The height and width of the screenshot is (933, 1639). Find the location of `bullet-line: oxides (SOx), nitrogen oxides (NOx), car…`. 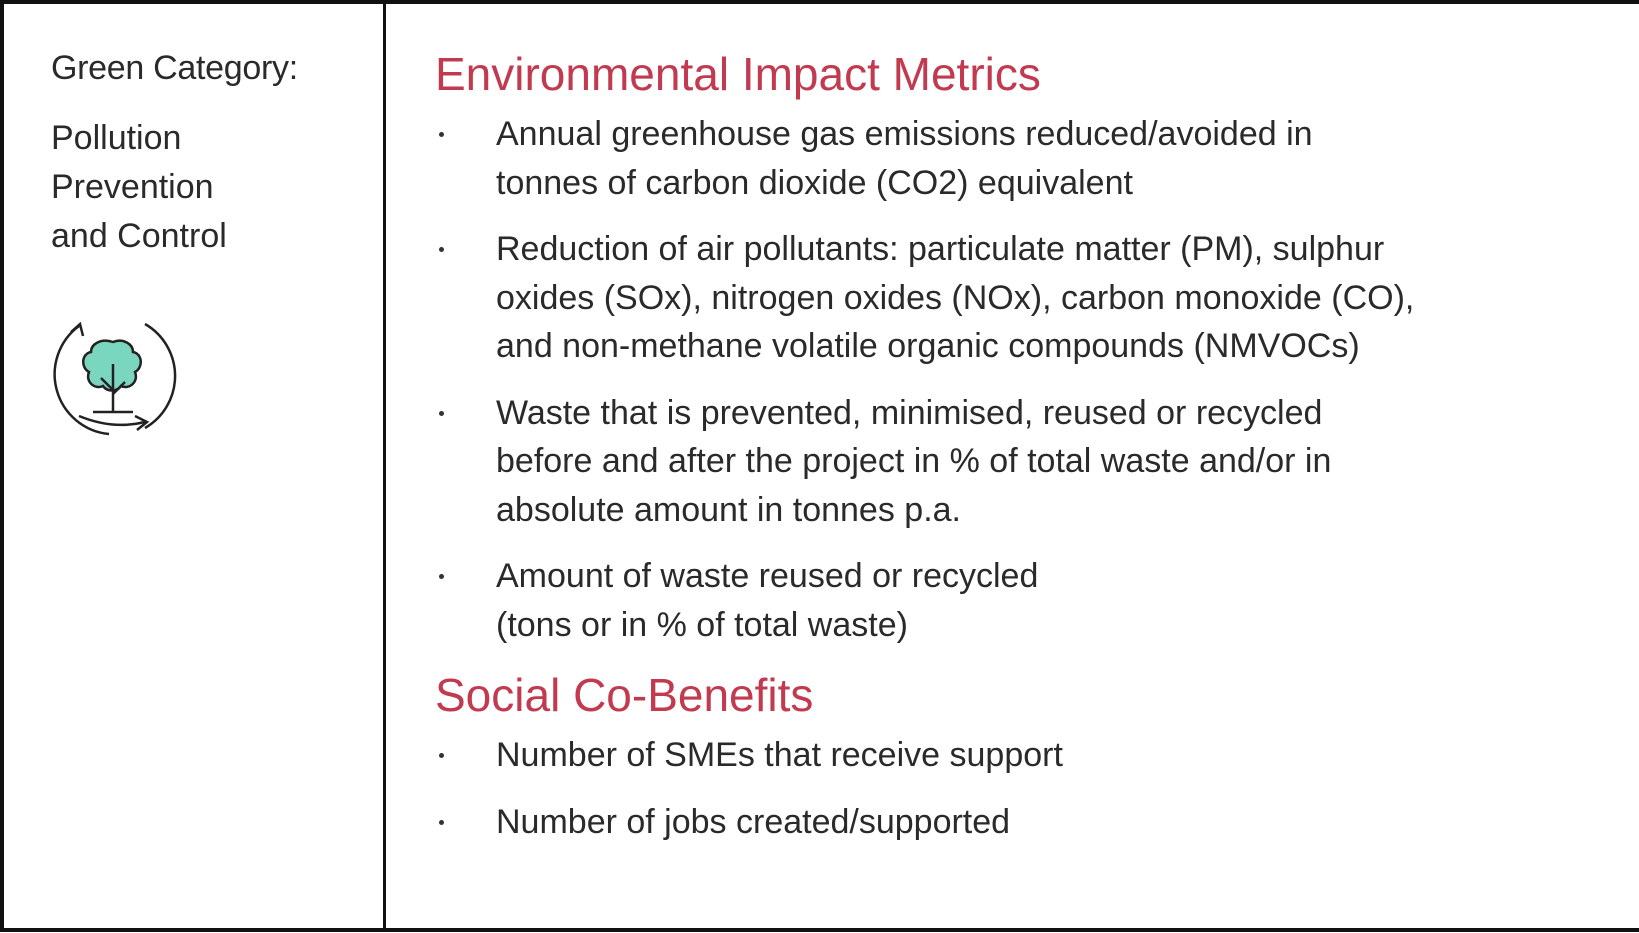

bullet-line: oxides (SOx), nitrogen oxides (NOx), car… is located at coordinates (955, 297).